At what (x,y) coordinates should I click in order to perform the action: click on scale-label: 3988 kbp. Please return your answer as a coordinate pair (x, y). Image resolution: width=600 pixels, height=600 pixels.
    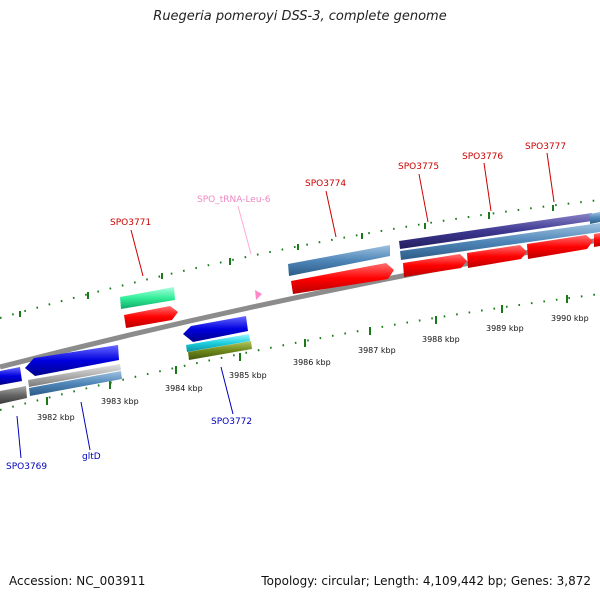
    Looking at the image, I should click on (441, 339).